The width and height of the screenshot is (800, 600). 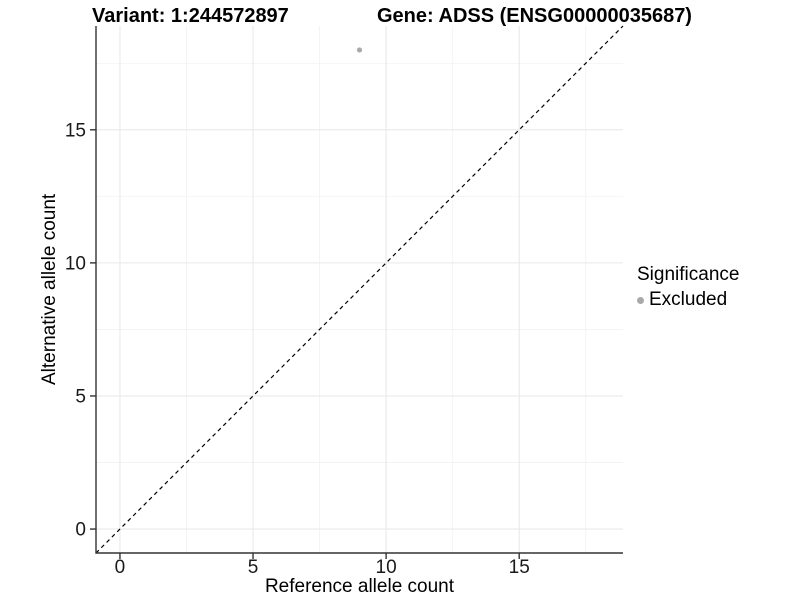 I want to click on y-tick-label: 5, so click(x=80, y=396).